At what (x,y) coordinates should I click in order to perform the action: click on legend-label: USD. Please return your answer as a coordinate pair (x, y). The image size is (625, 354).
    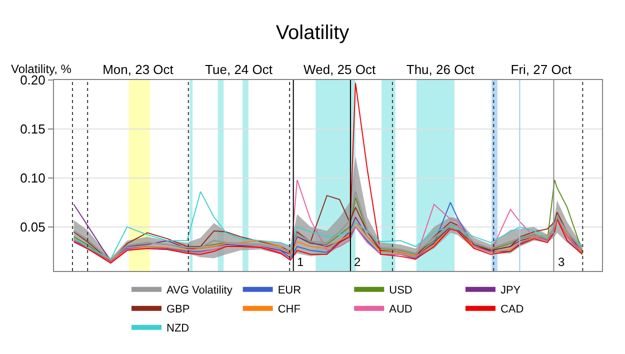
    Looking at the image, I should click on (400, 290).